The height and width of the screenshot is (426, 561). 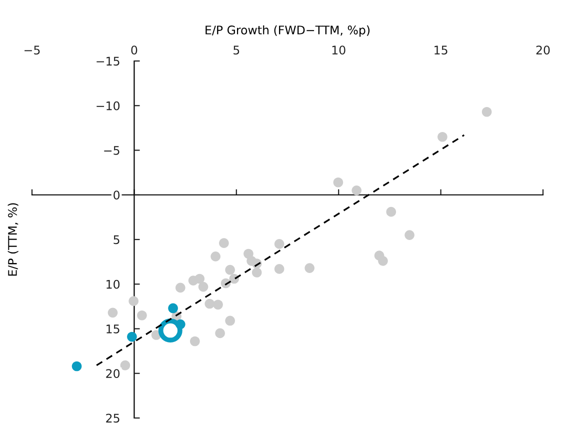 I want to click on y-tick-label: 0, so click(x=117, y=195).